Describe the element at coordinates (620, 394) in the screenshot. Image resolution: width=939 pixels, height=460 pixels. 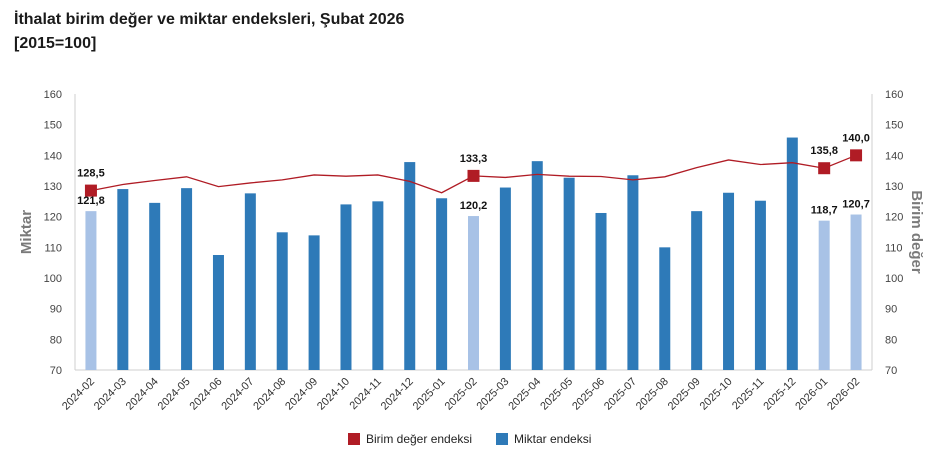
I see `x-tick-label: 2025-07` at that location.